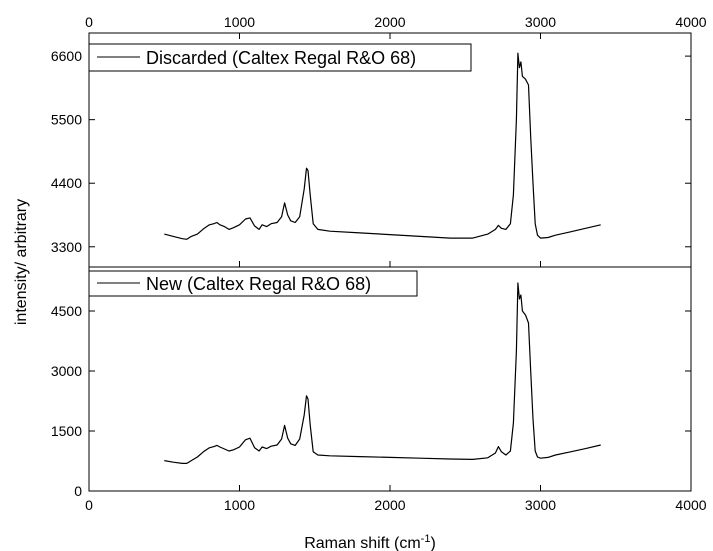 This screenshot has height=551, width=713. What do you see at coordinates (690, 22) in the screenshot?
I see `x-tick-label-top-4: 4000` at bounding box center [690, 22].